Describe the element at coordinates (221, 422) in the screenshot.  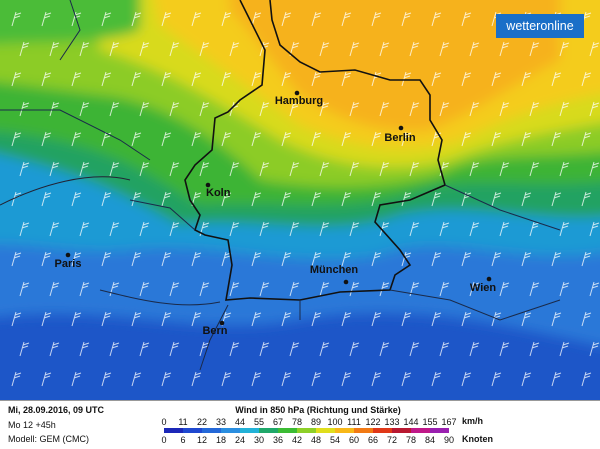
I see `kmh-tick: 33` at that location.